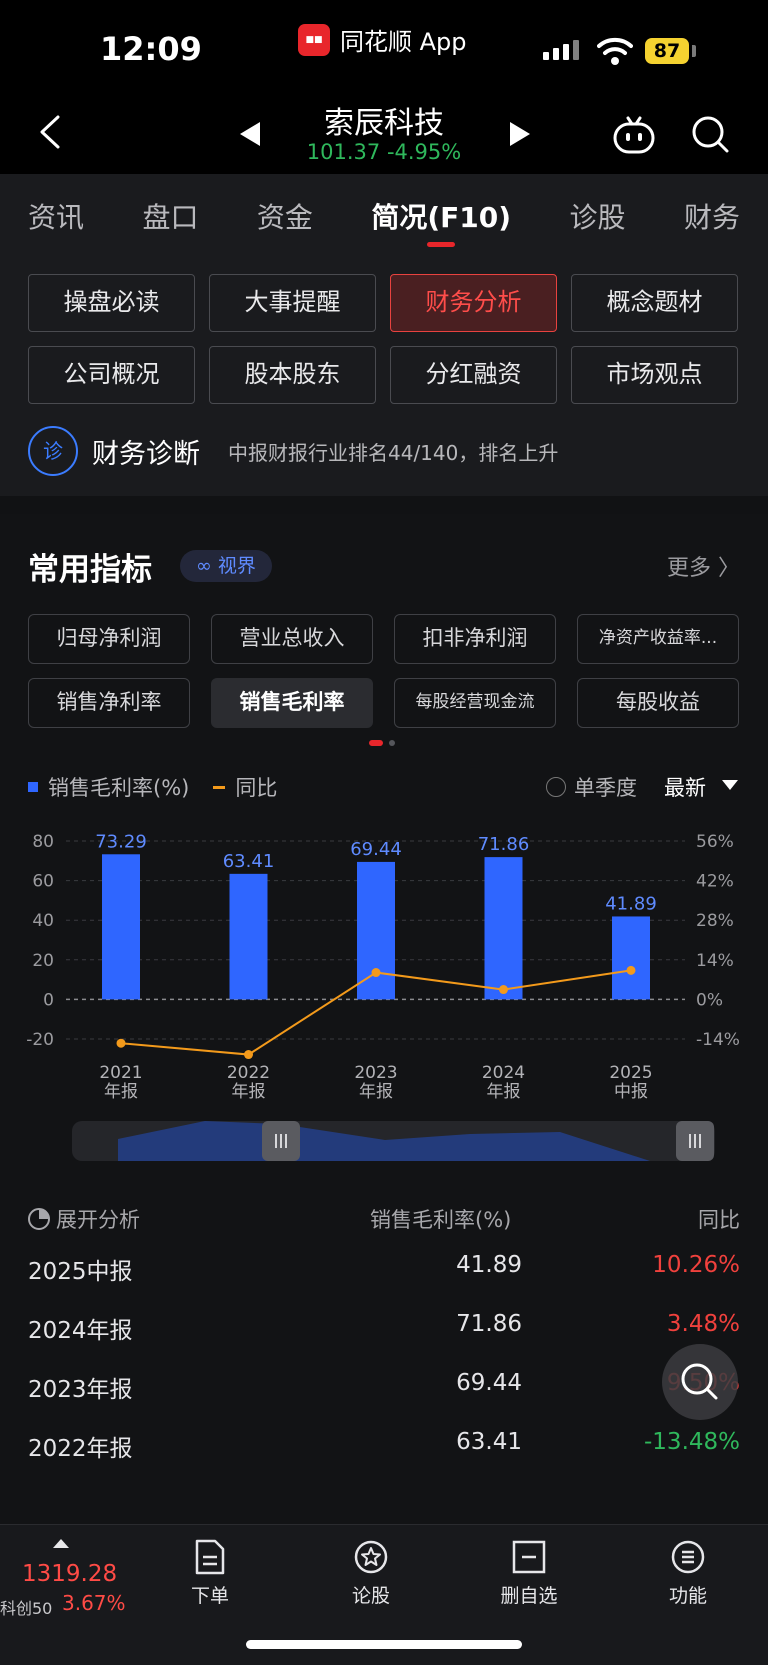  I want to click on diagnosis-title: 财务诊断, so click(146, 454).